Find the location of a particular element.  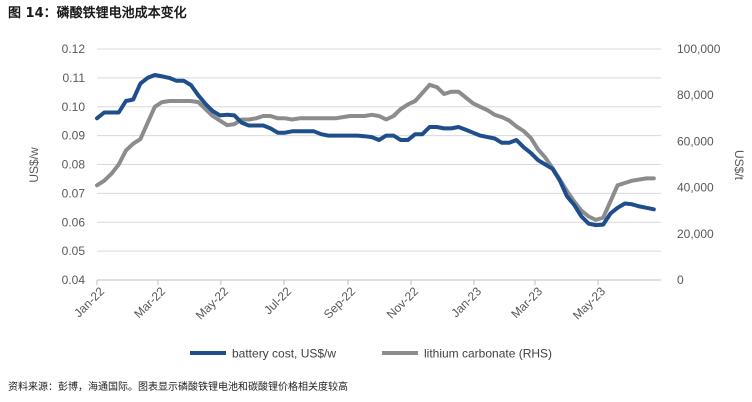

source-note: 资料来源：彭博，海通国际。图表显示磷酸铁锂电池和碳酸锂价格相关度较高 is located at coordinates (178, 387).